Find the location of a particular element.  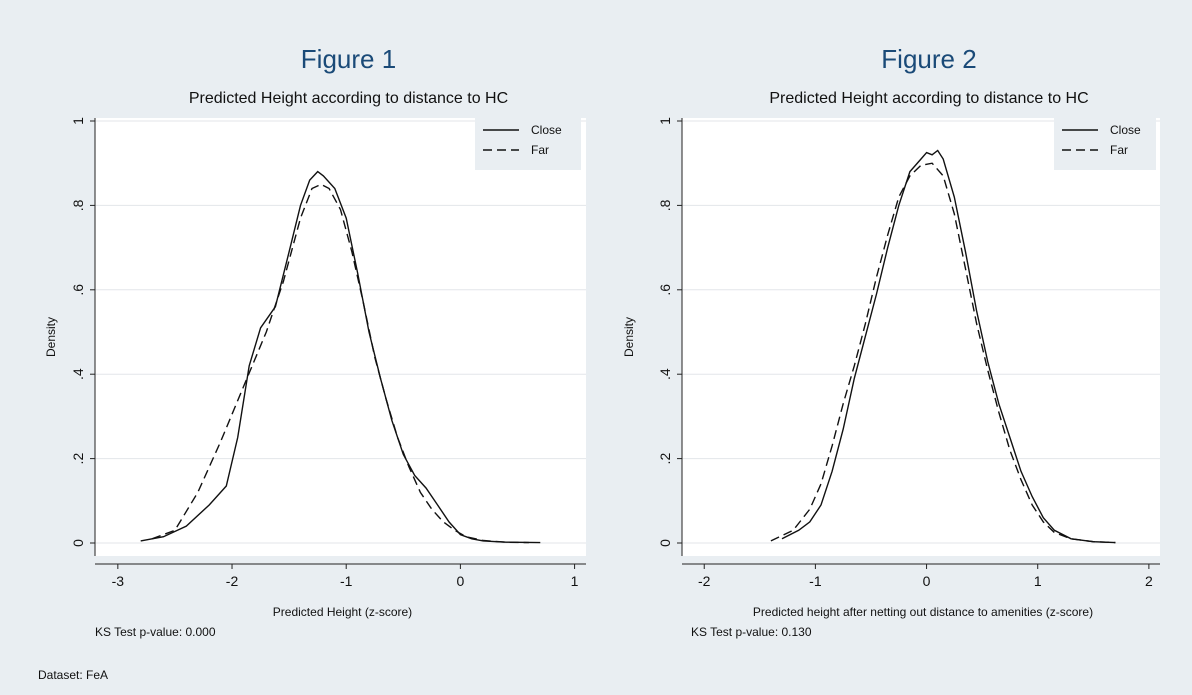

dataset-note: Dataset: FeA is located at coordinates (73, 675).